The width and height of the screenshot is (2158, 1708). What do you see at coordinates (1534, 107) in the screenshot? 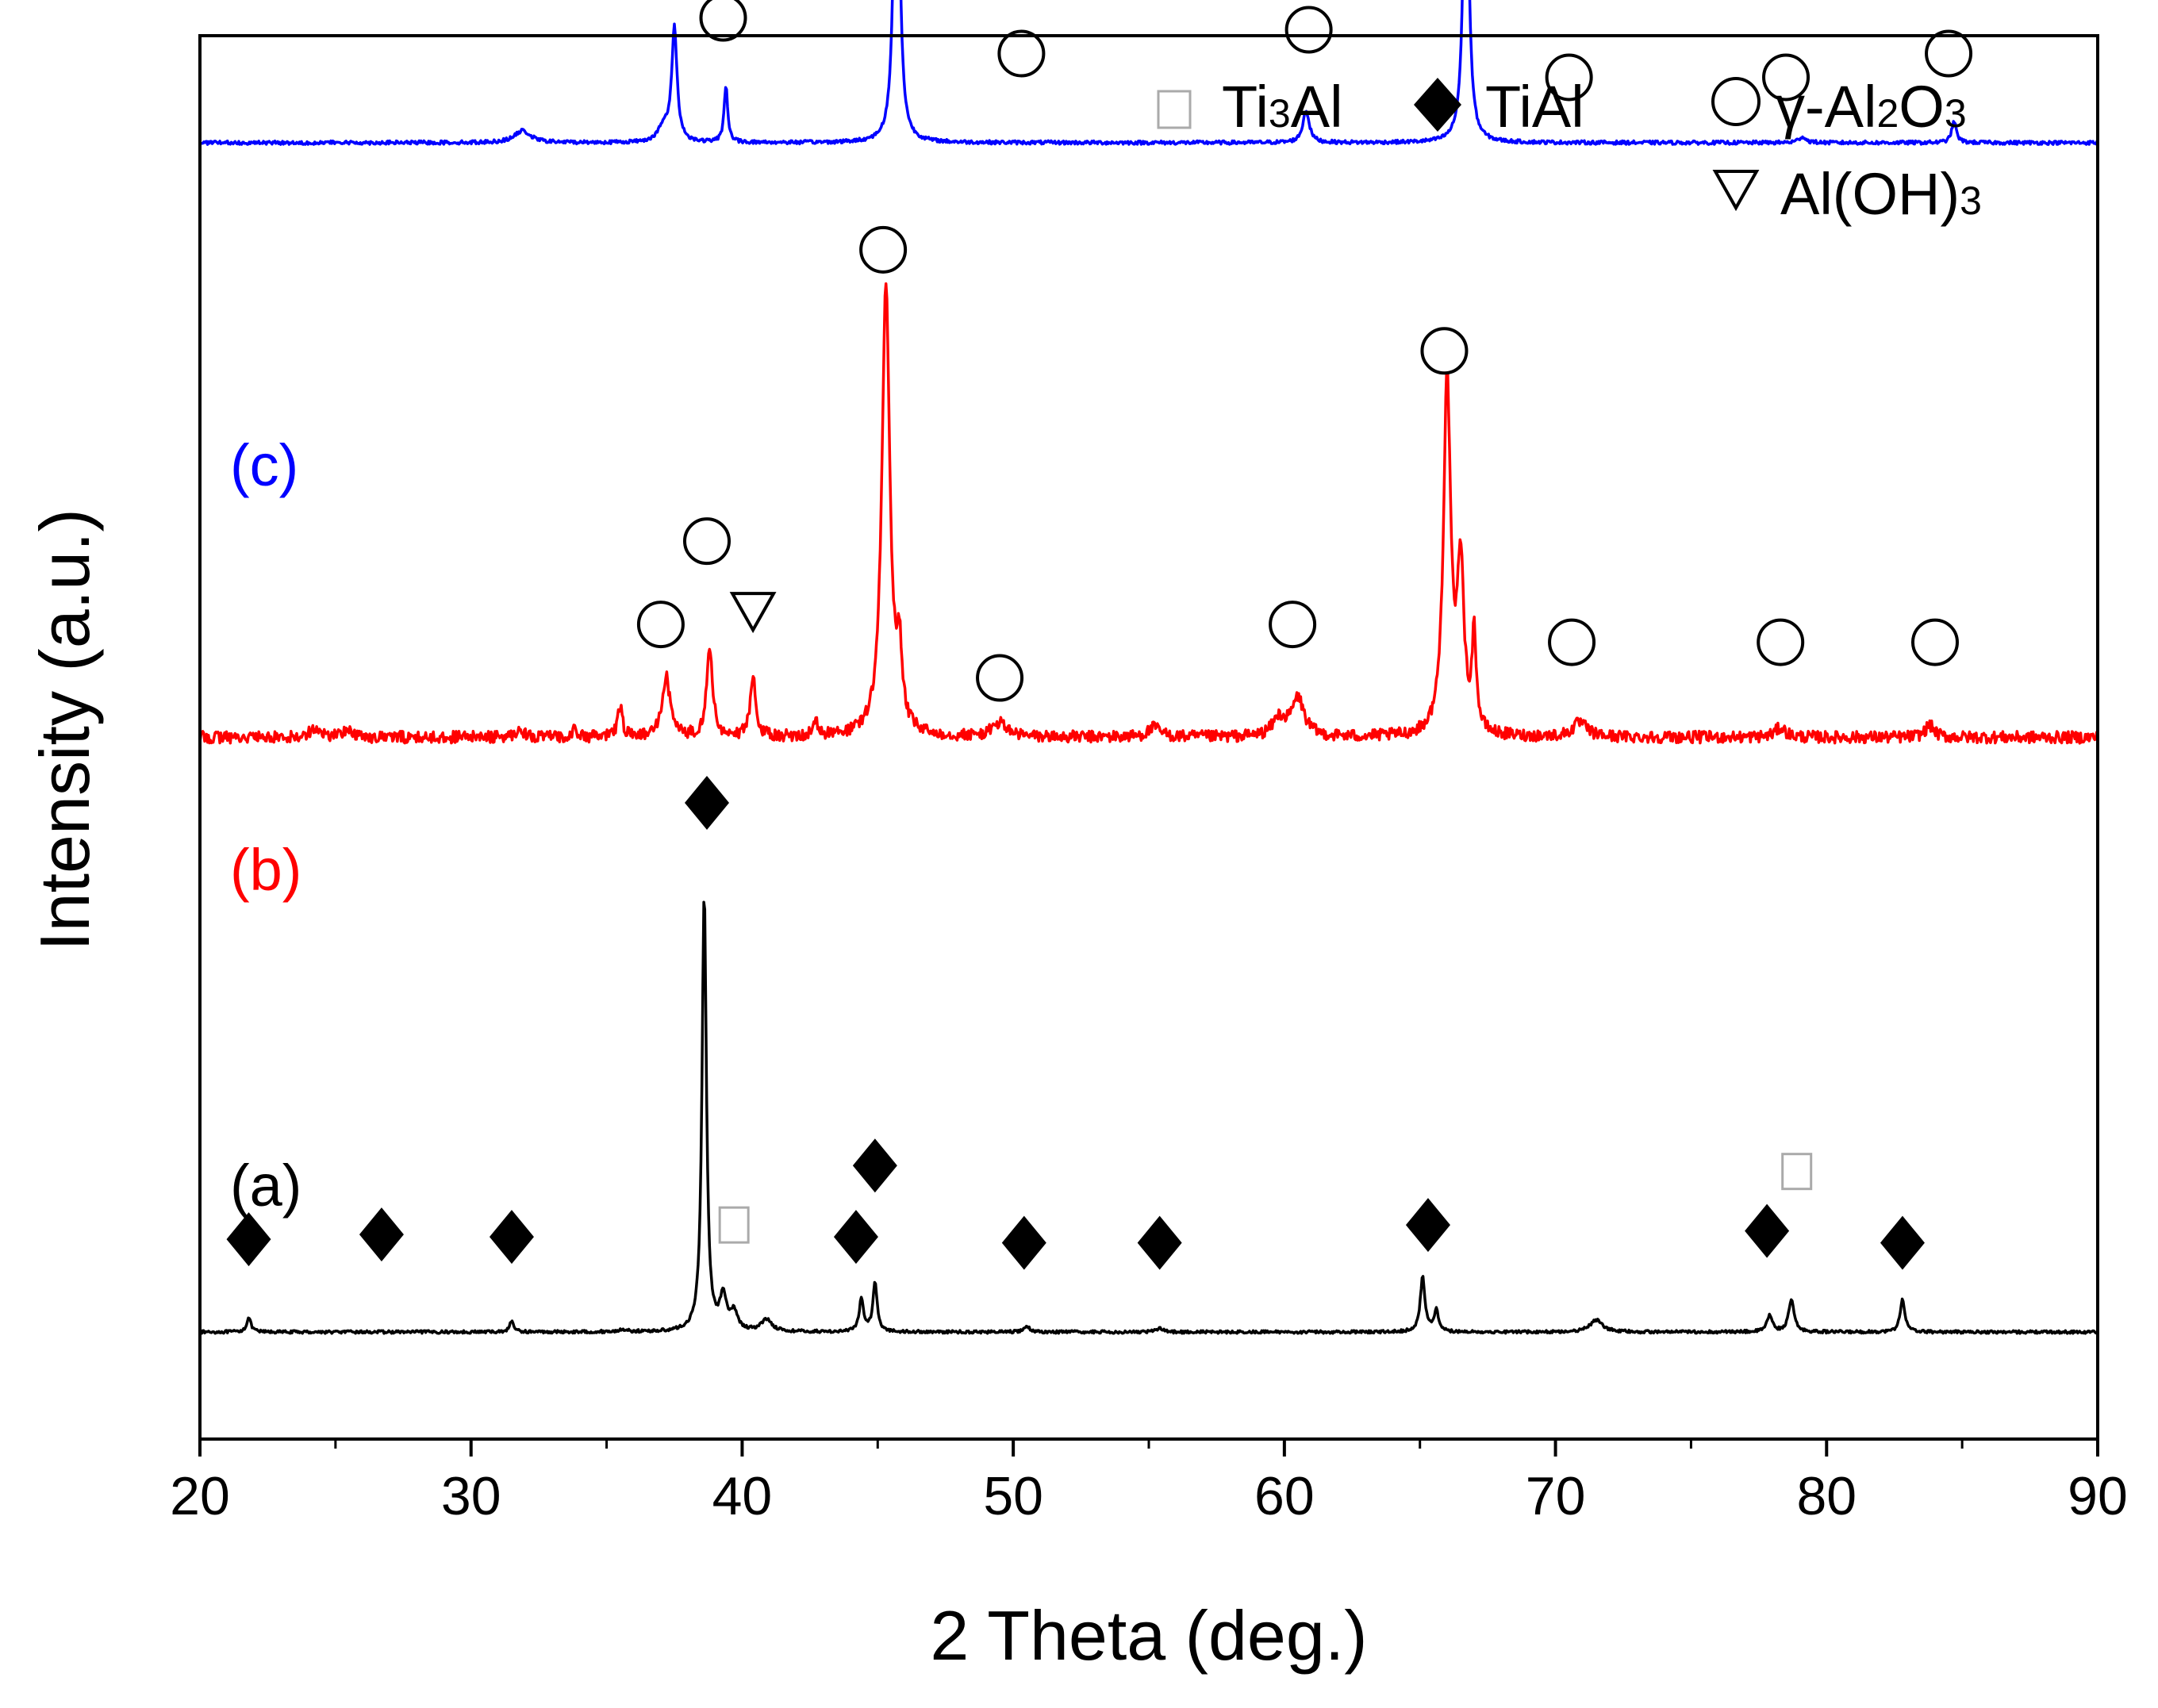
I see `legend-tial-label: TiAl` at bounding box center [1534, 107].